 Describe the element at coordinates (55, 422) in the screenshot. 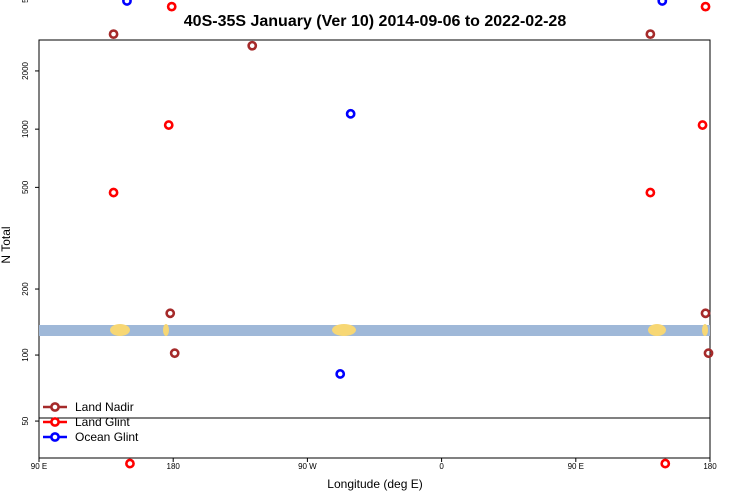

I see `legend-marker-land-glint` at that location.